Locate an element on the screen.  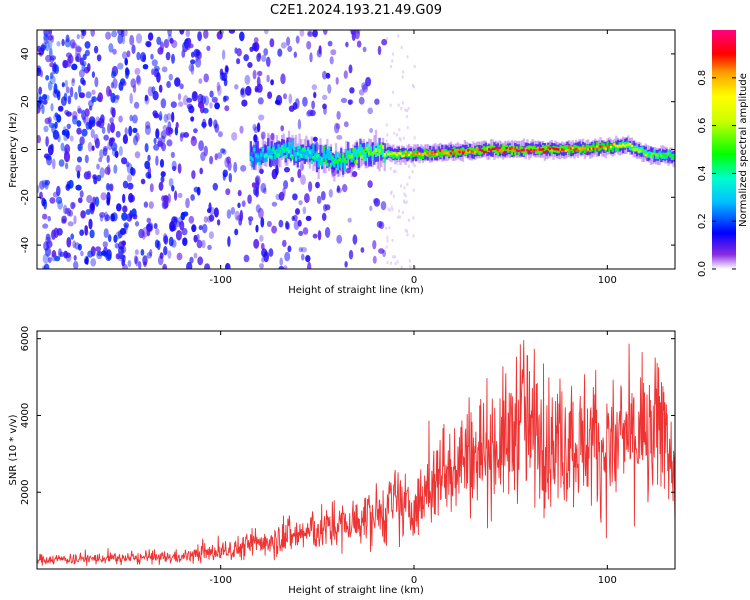
snr-x-tick-label: -100 is located at coordinates (220, 580).